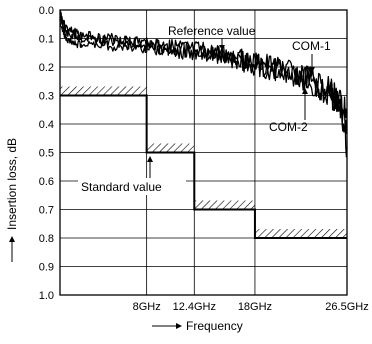 The image size is (372, 344). Describe the element at coordinates (222, 47) in the screenshot. I see `reference-value-arrowhead` at that location.